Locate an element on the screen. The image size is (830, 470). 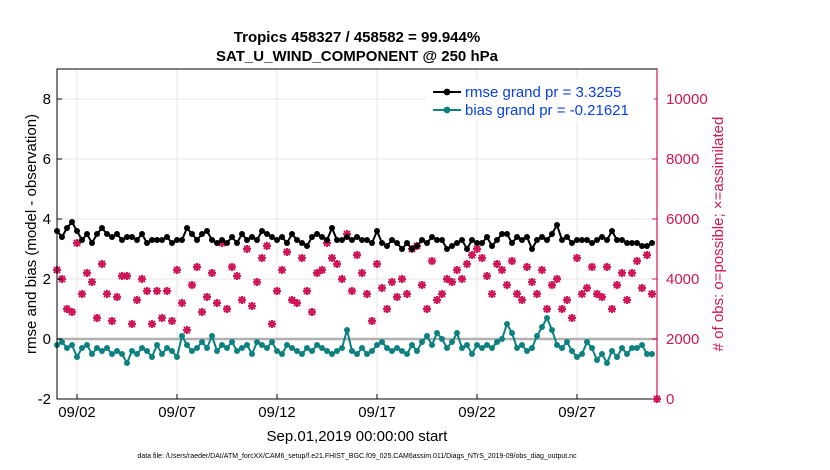
x-axis-label: Sep.01,2019 00:00:00 start is located at coordinates (358, 436).